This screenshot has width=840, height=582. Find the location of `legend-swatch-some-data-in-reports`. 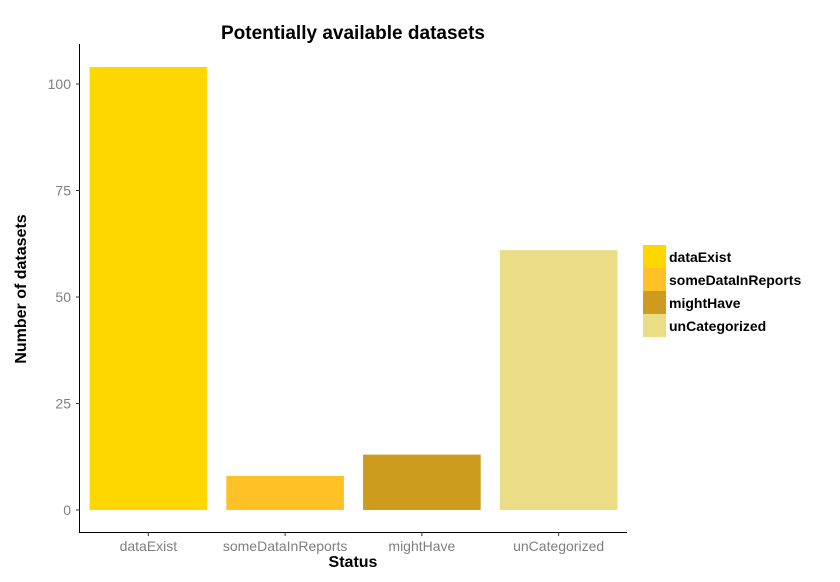

legend-swatch-some-data-in-reports is located at coordinates (654, 279).